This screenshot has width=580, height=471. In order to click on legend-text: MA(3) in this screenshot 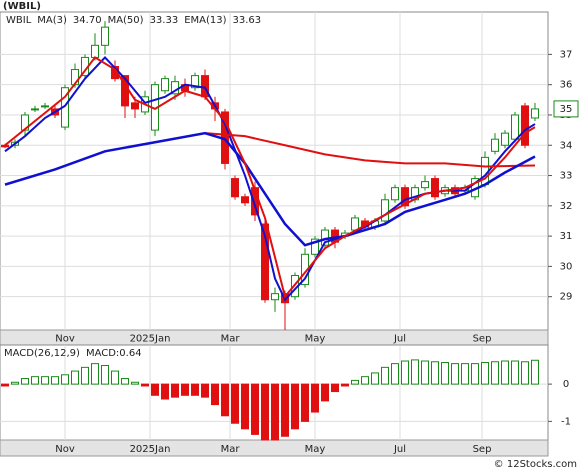, I will do `click(52, 20)`.